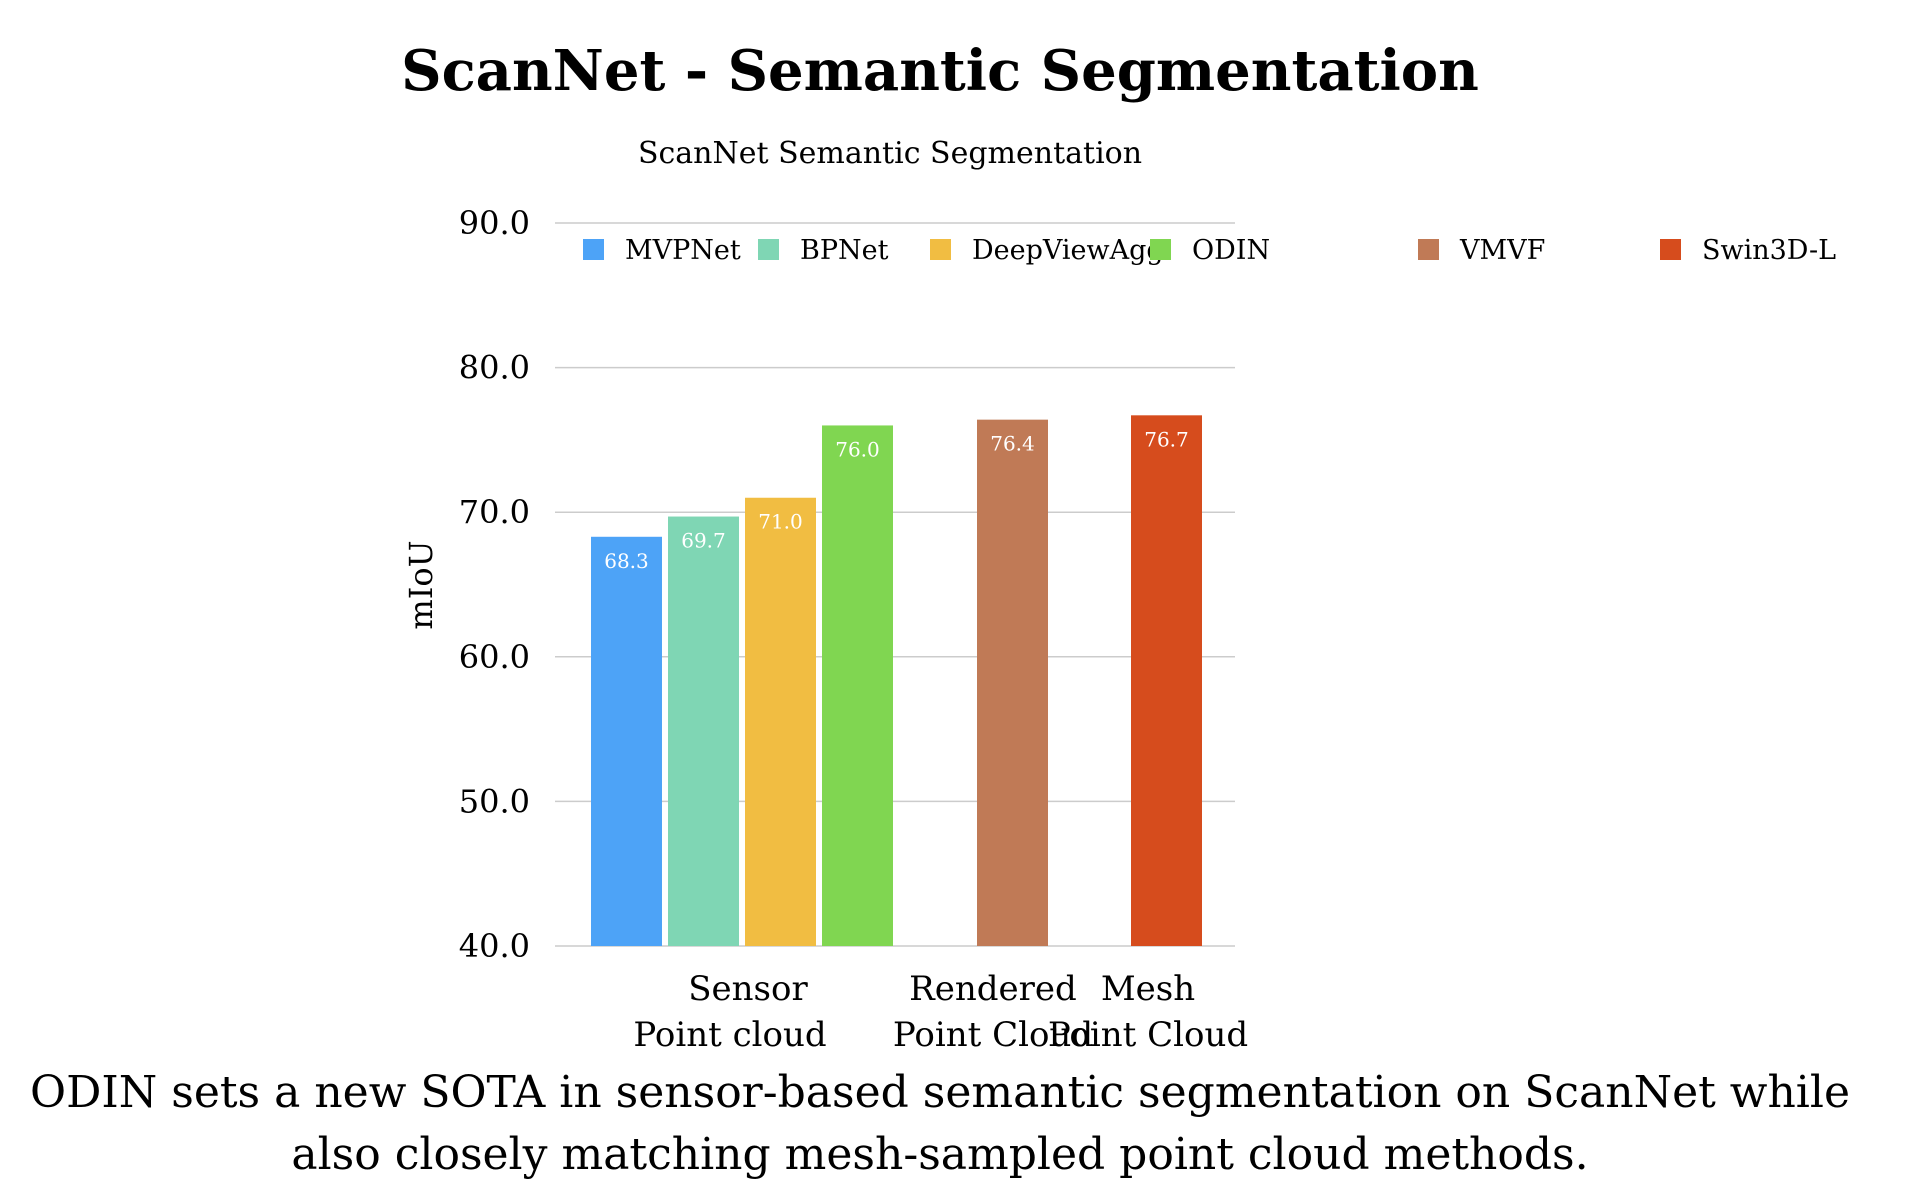  I want to click on legend-label: MVPNet, so click(683, 250).